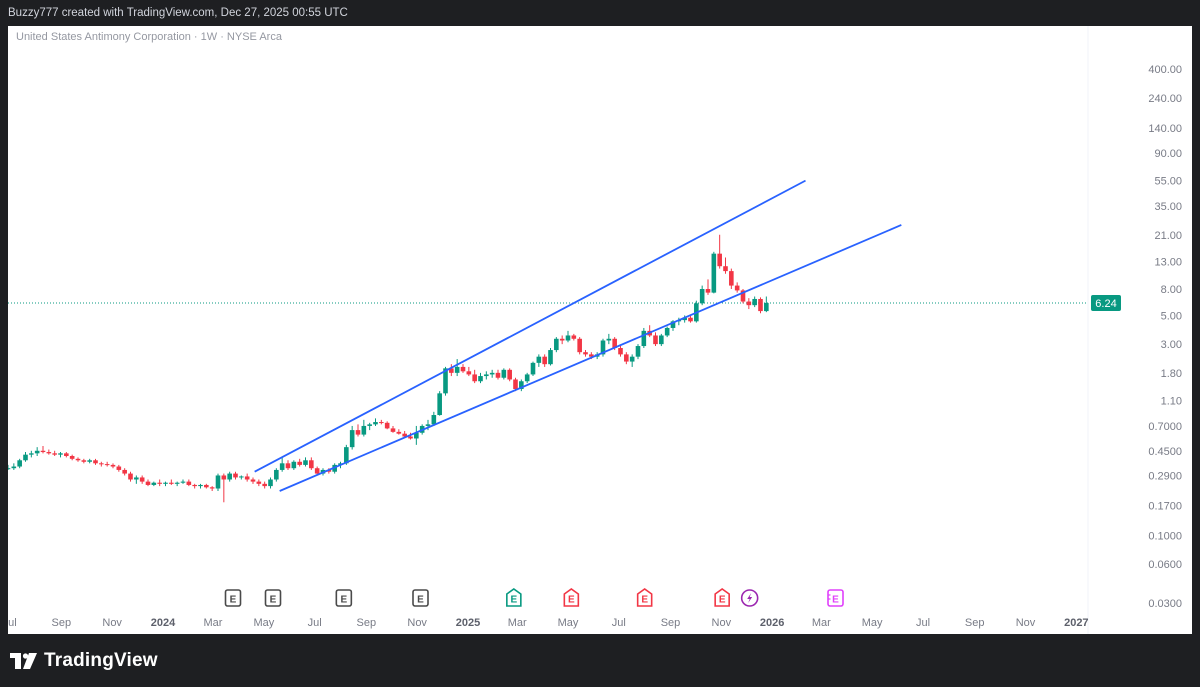 The image size is (1200, 687). What do you see at coordinates (517, 623) in the screenshot?
I see `x-tick-label: Mar` at bounding box center [517, 623].